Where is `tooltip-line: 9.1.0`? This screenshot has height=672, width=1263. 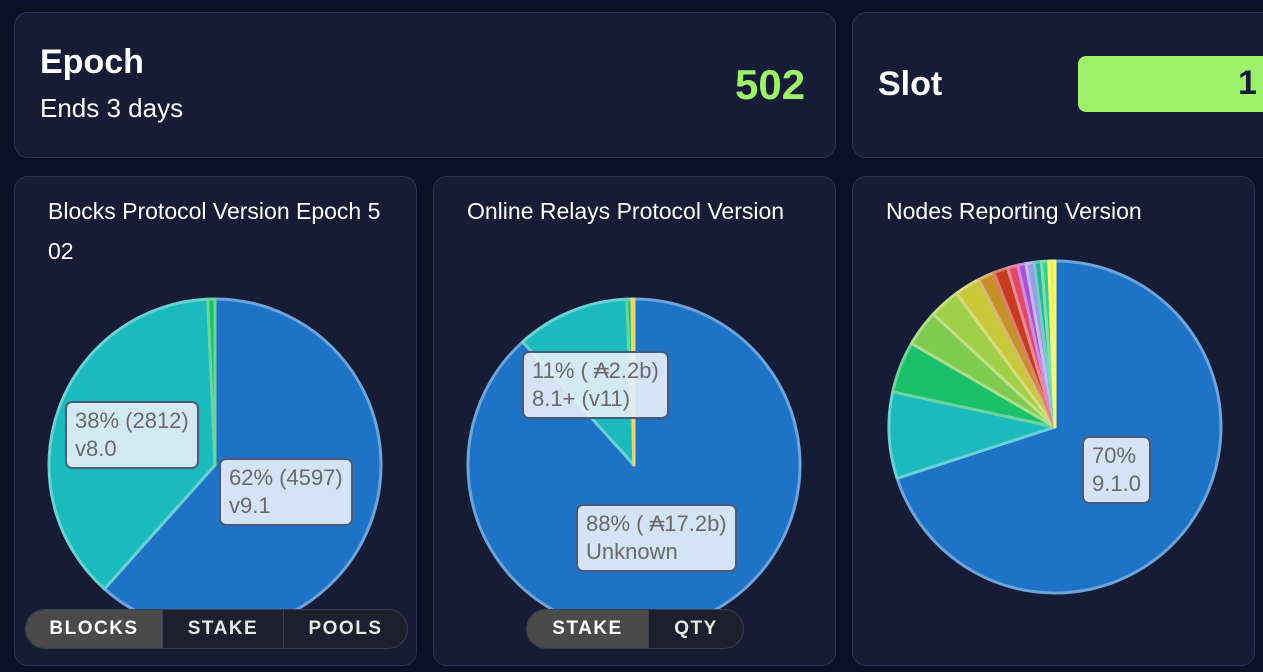 tooltip-line: 9.1.0 is located at coordinates (1116, 483).